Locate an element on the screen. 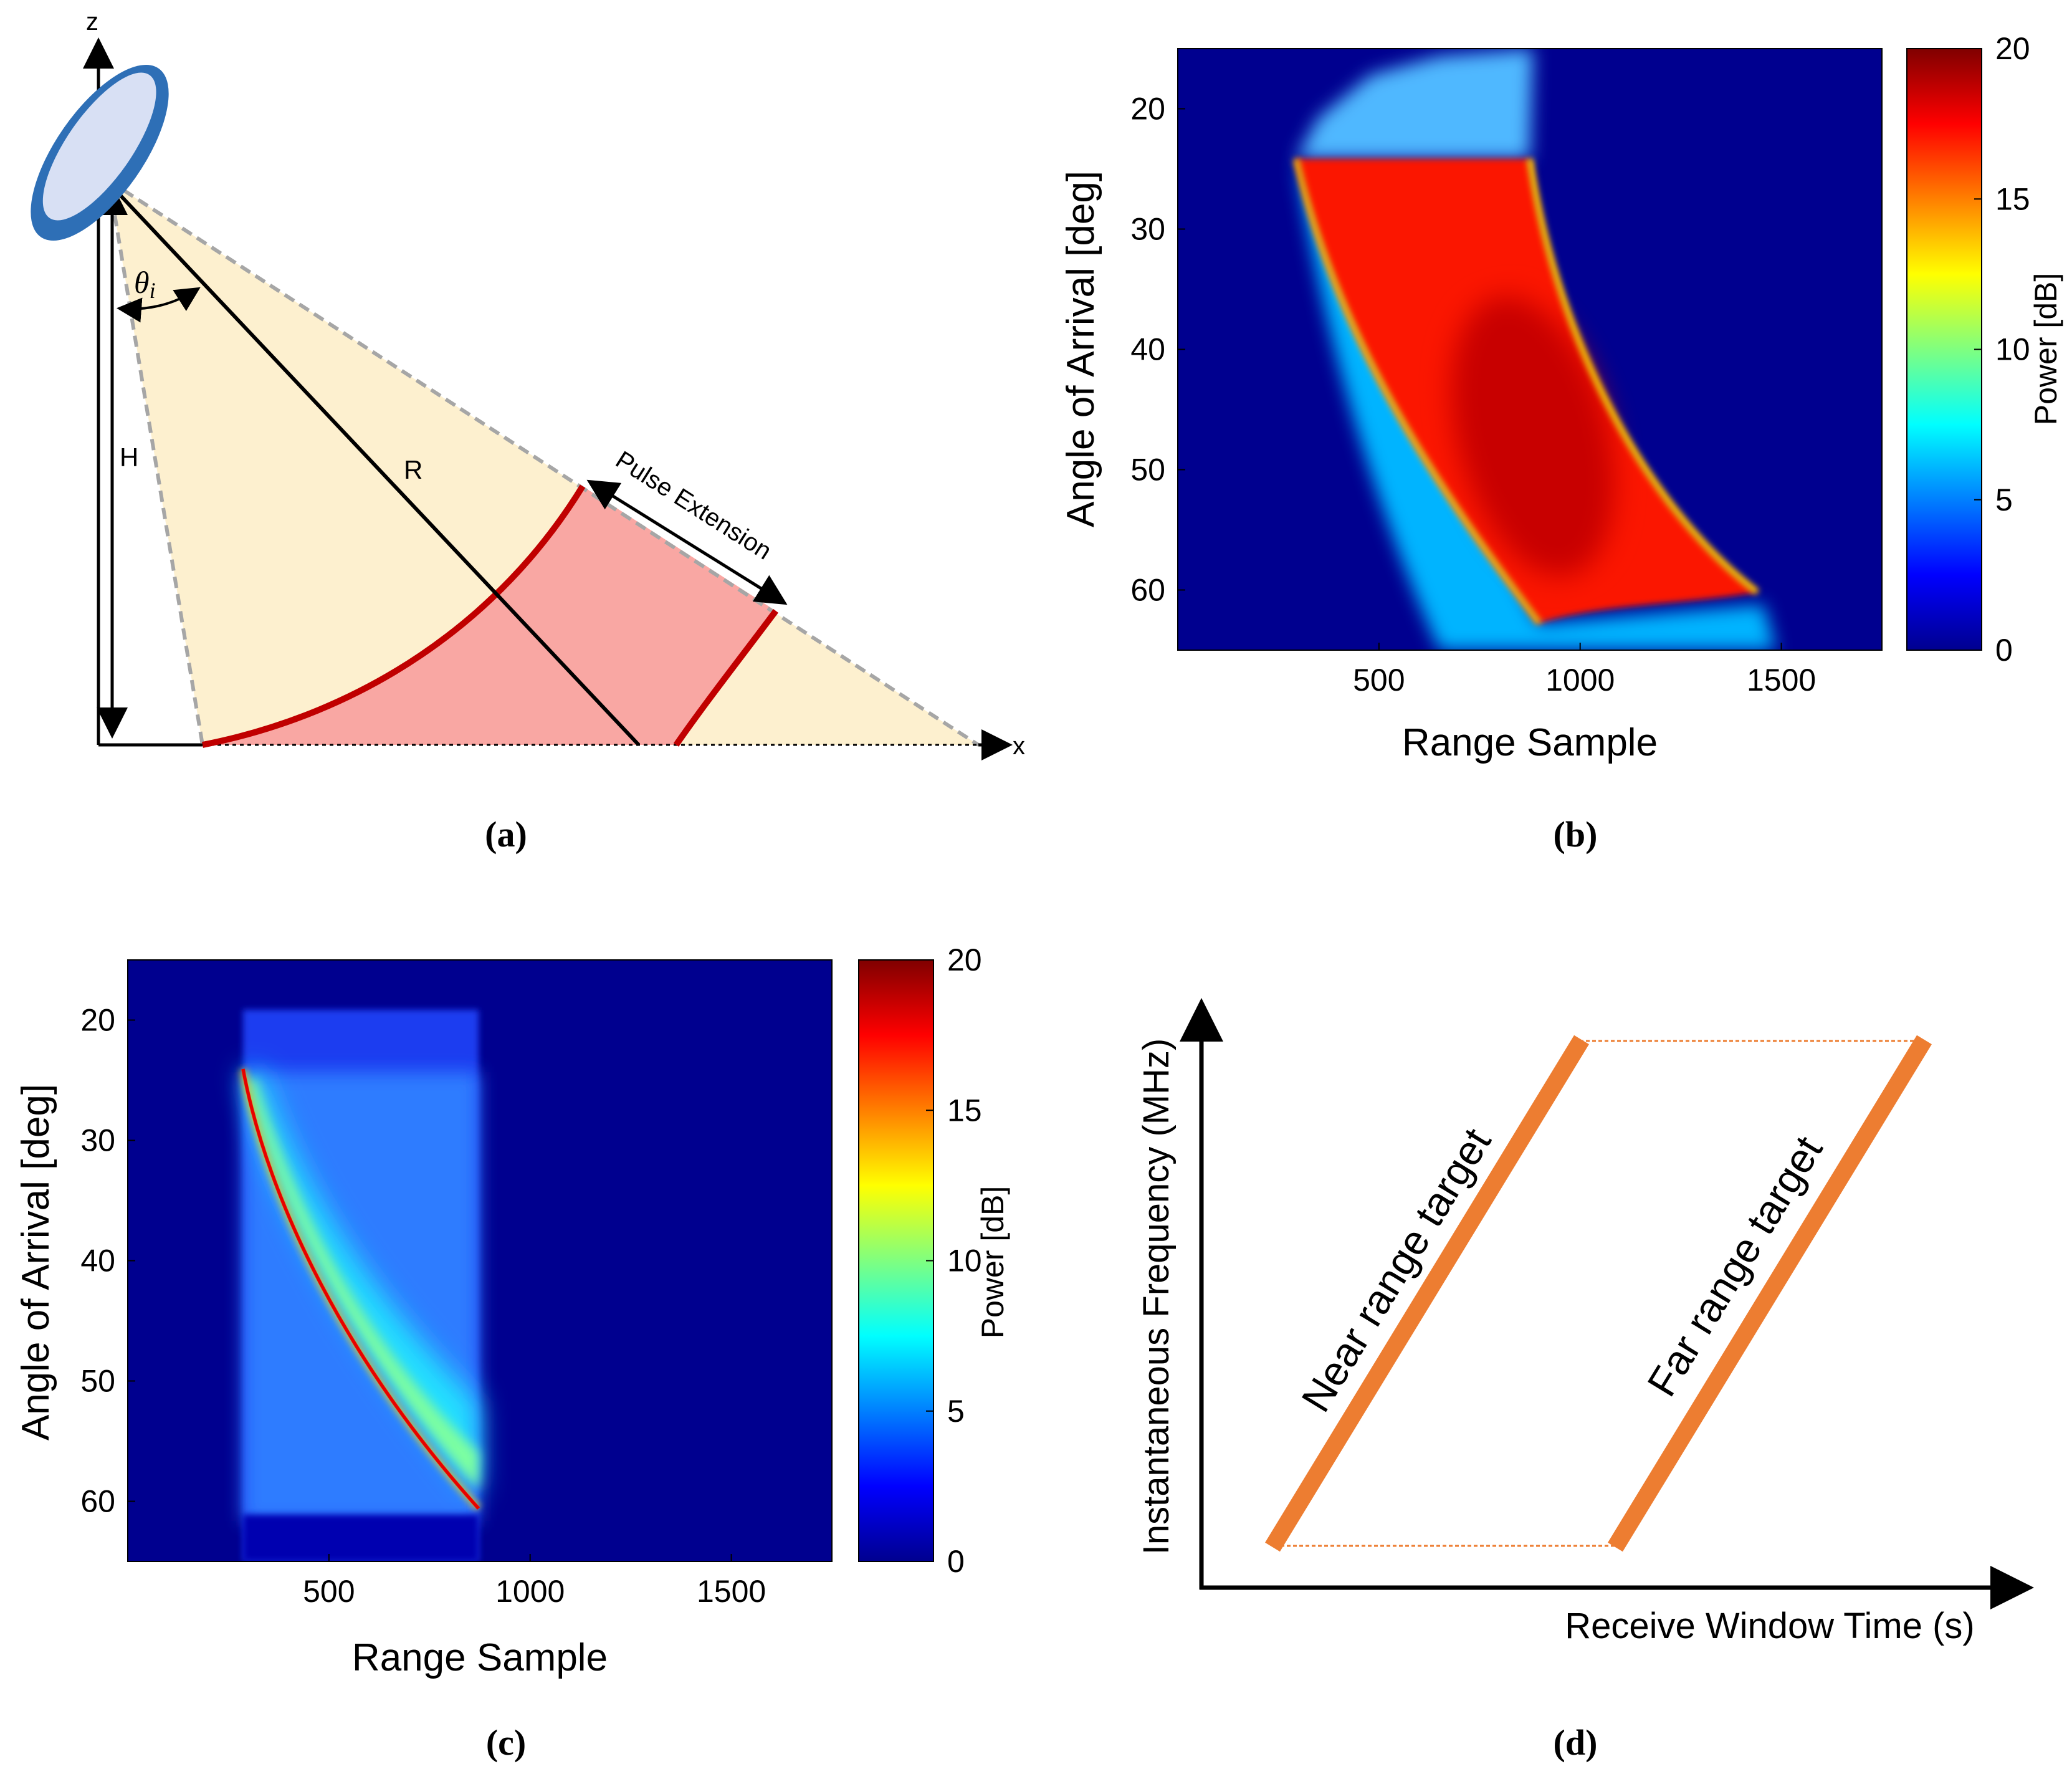 This screenshot has width=2072, height=1774. incidence-angle-arc is located at coordinates (159, 305).